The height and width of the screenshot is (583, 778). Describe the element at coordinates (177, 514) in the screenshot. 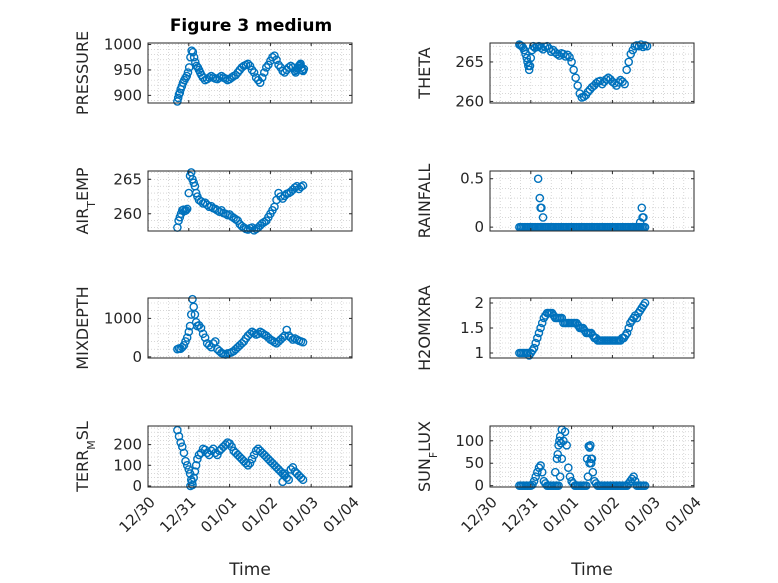

I see `x-tick-label: 12/31` at that location.